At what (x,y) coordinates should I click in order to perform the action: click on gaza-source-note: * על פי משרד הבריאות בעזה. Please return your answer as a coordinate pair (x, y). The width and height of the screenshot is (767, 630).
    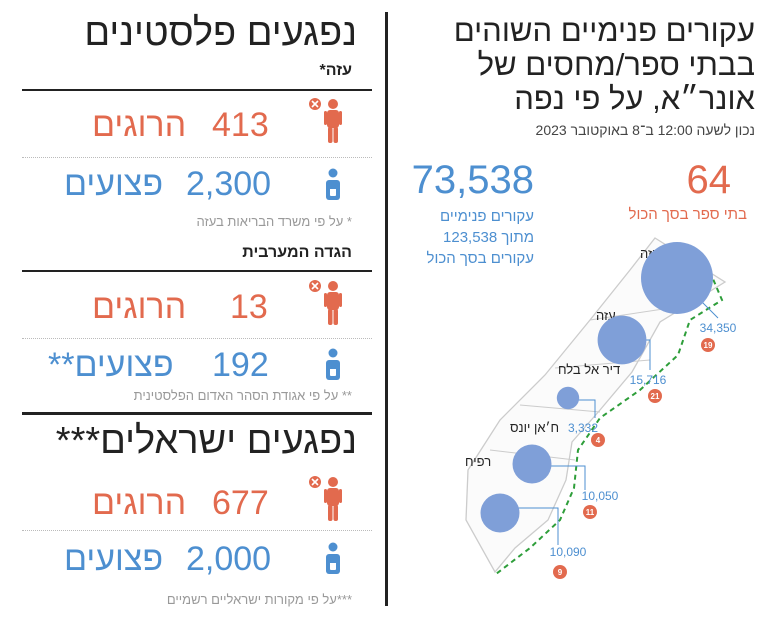
    Looking at the image, I should click on (274, 221).